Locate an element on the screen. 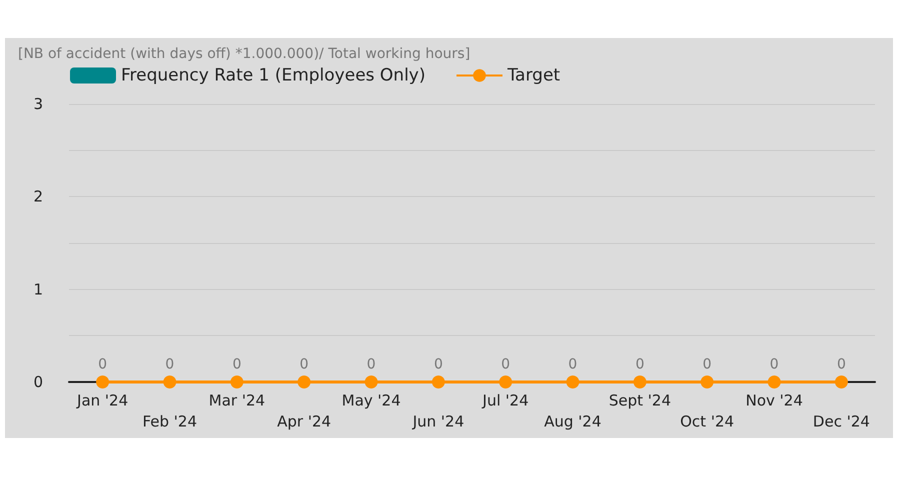  x-tick-label: Oct '24 is located at coordinates (707, 421).